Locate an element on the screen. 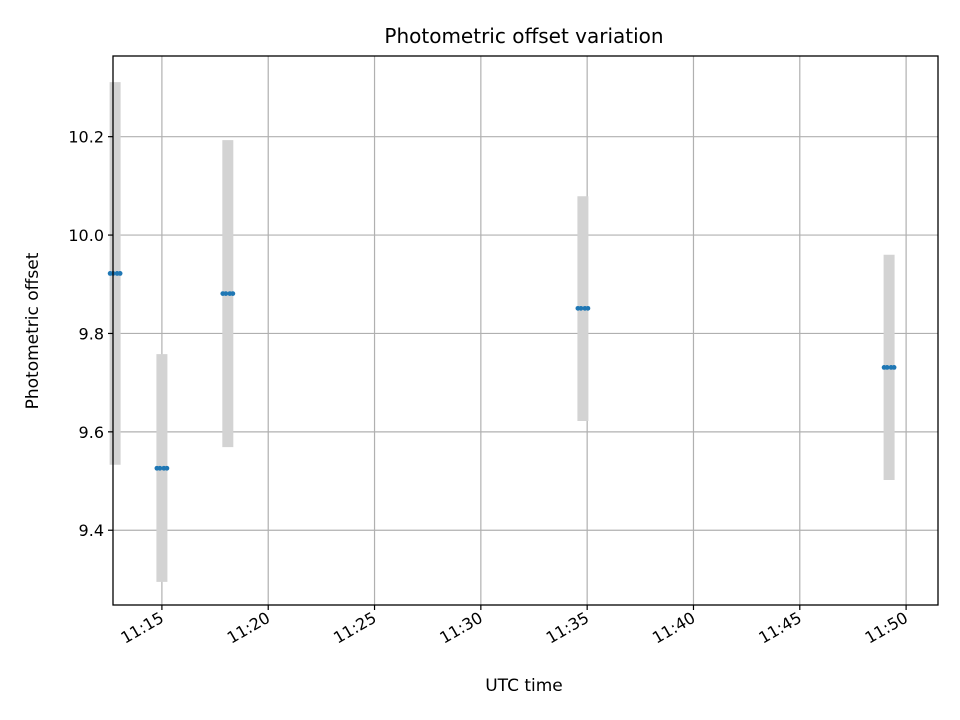 The image size is (960, 720). y-tick-label: 9.4 is located at coordinates (91, 530).